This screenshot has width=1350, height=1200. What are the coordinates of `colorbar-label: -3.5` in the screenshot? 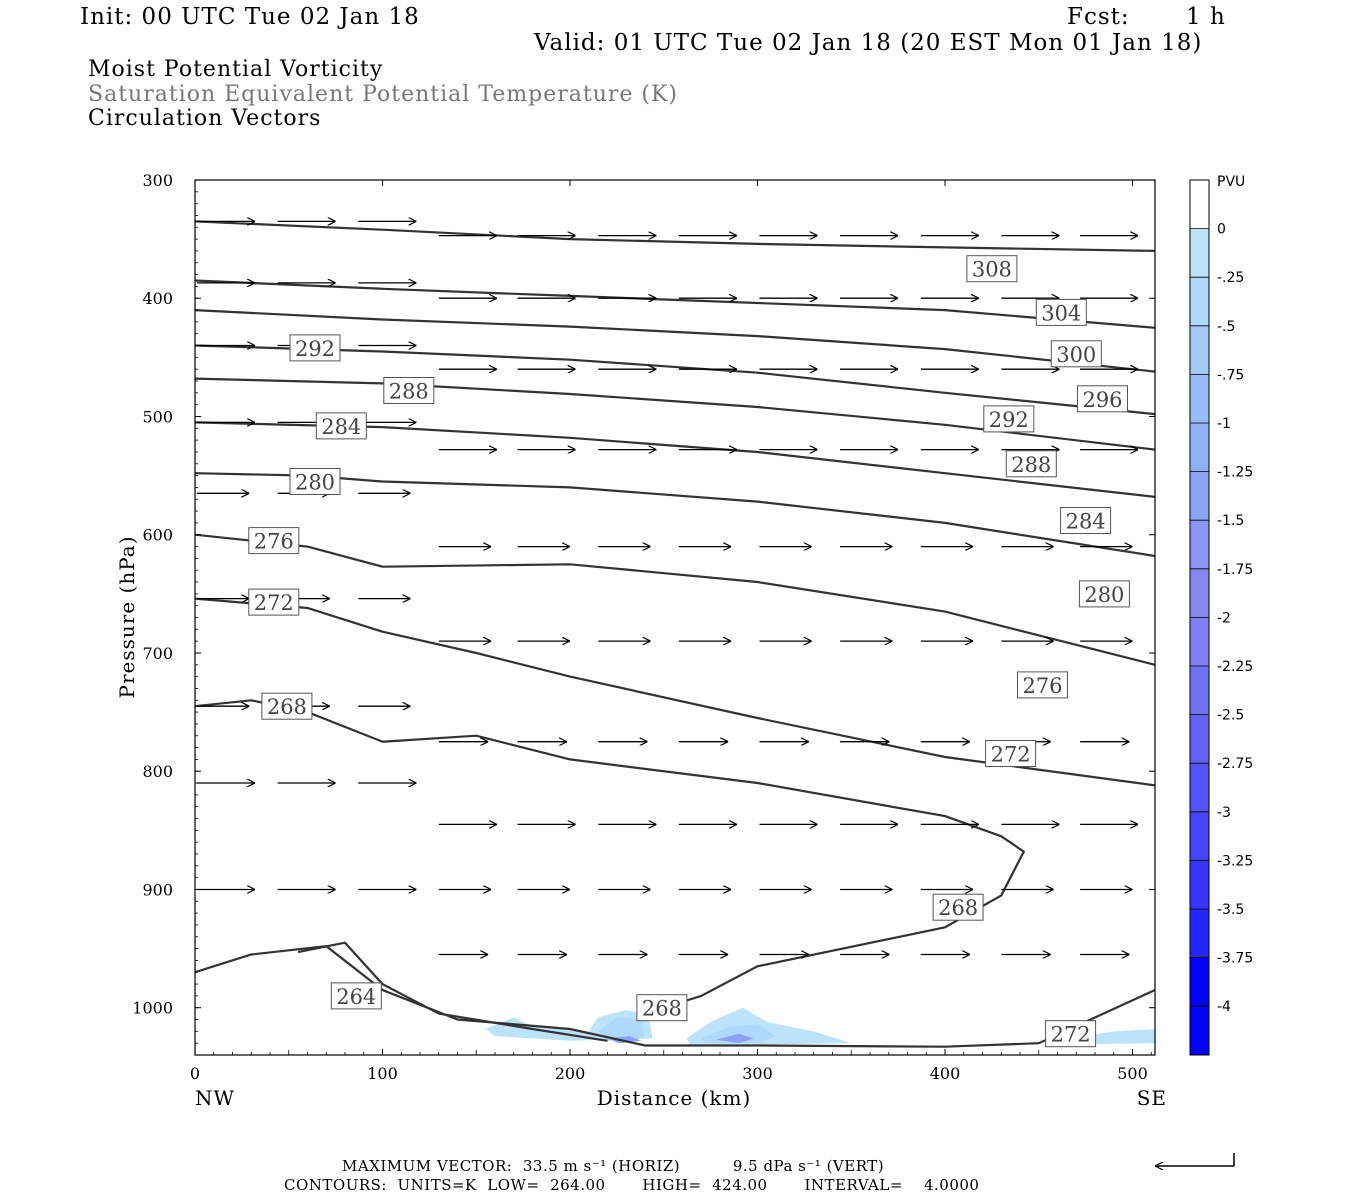 It's located at (1230, 910).